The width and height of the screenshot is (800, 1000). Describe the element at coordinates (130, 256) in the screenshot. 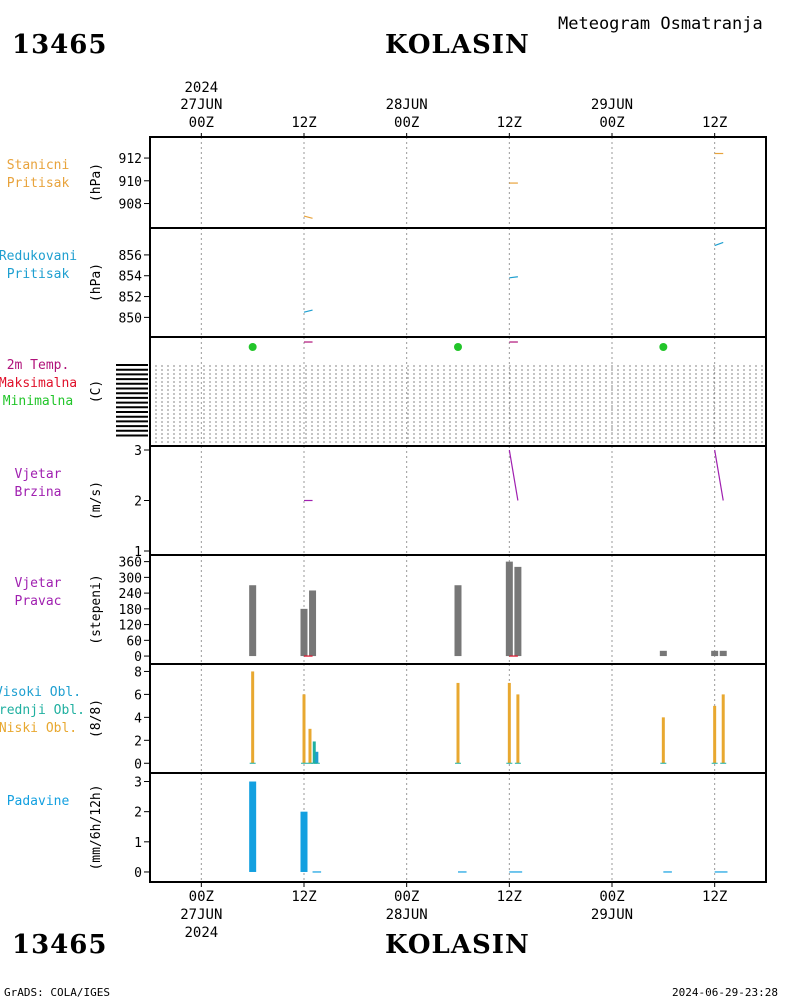

I see `y-tick-label: 856` at that location.